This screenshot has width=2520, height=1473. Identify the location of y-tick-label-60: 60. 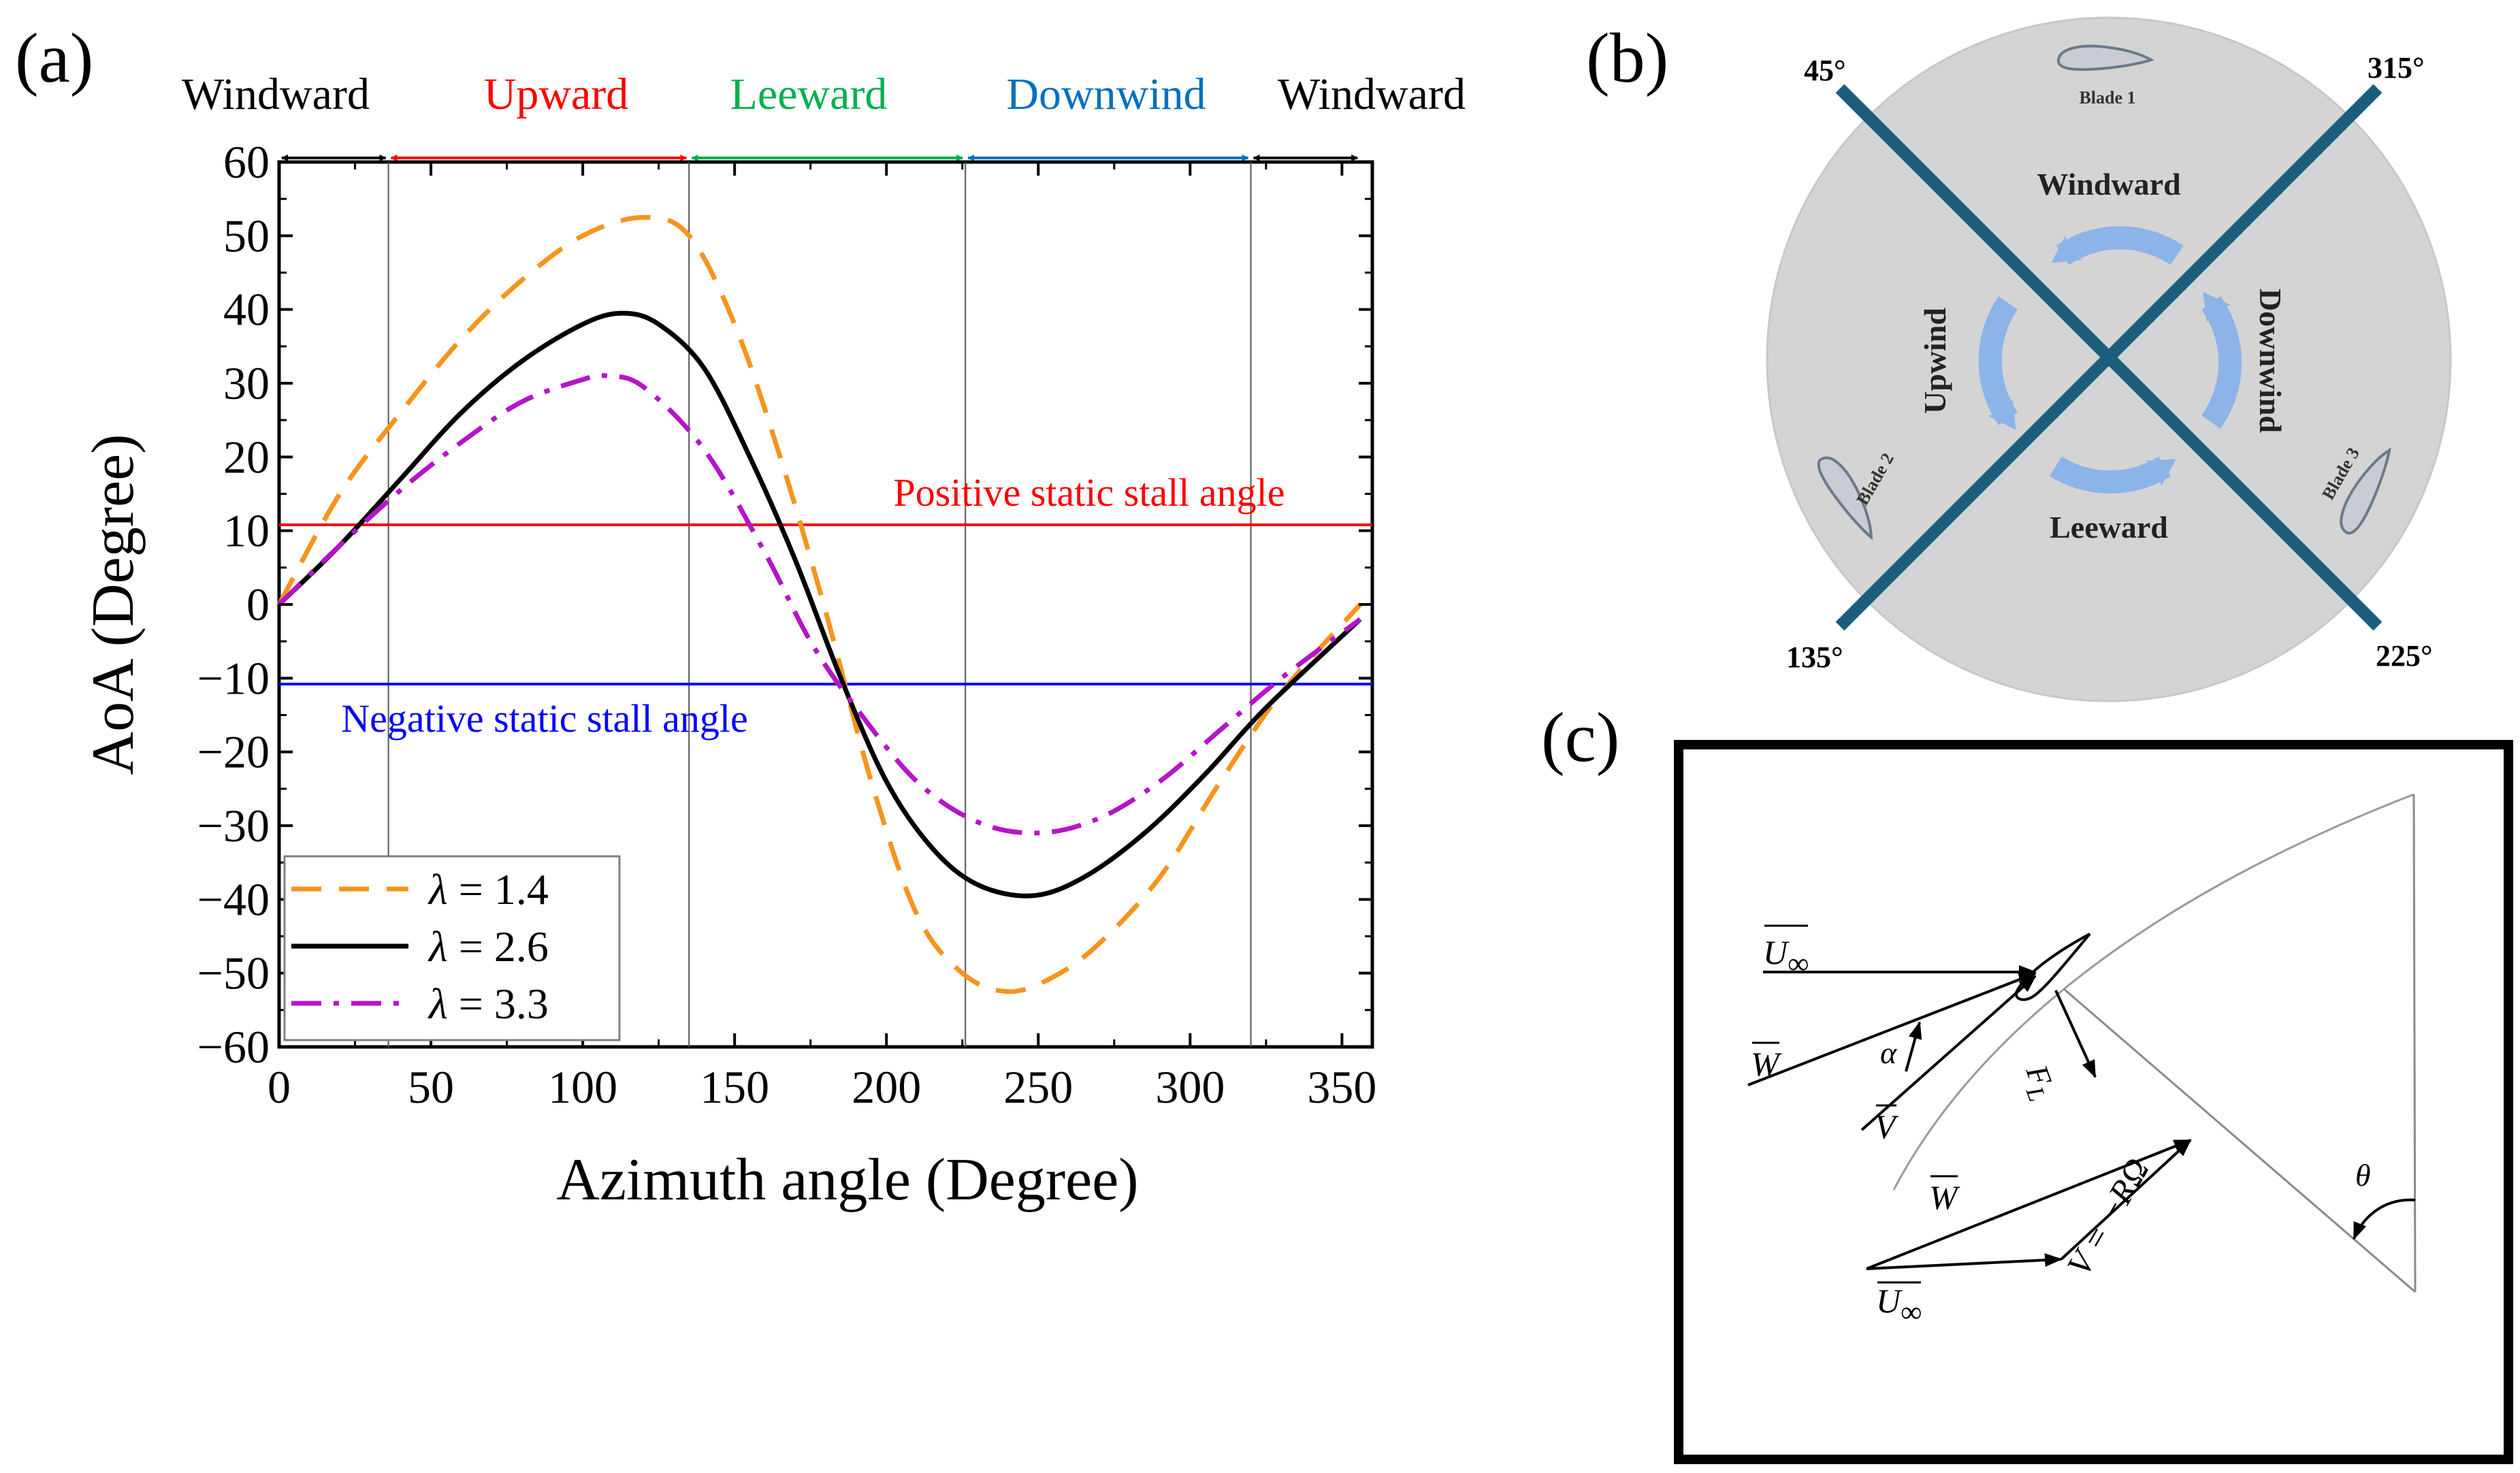
(247, 162).